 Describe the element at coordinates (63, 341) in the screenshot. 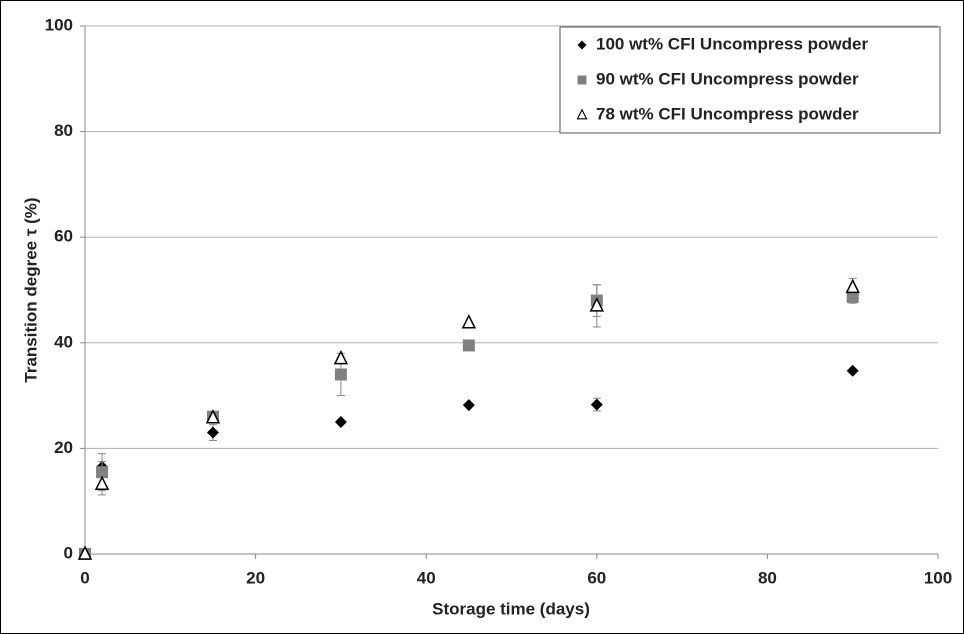

I see `y-tick-label: 40` at that location.